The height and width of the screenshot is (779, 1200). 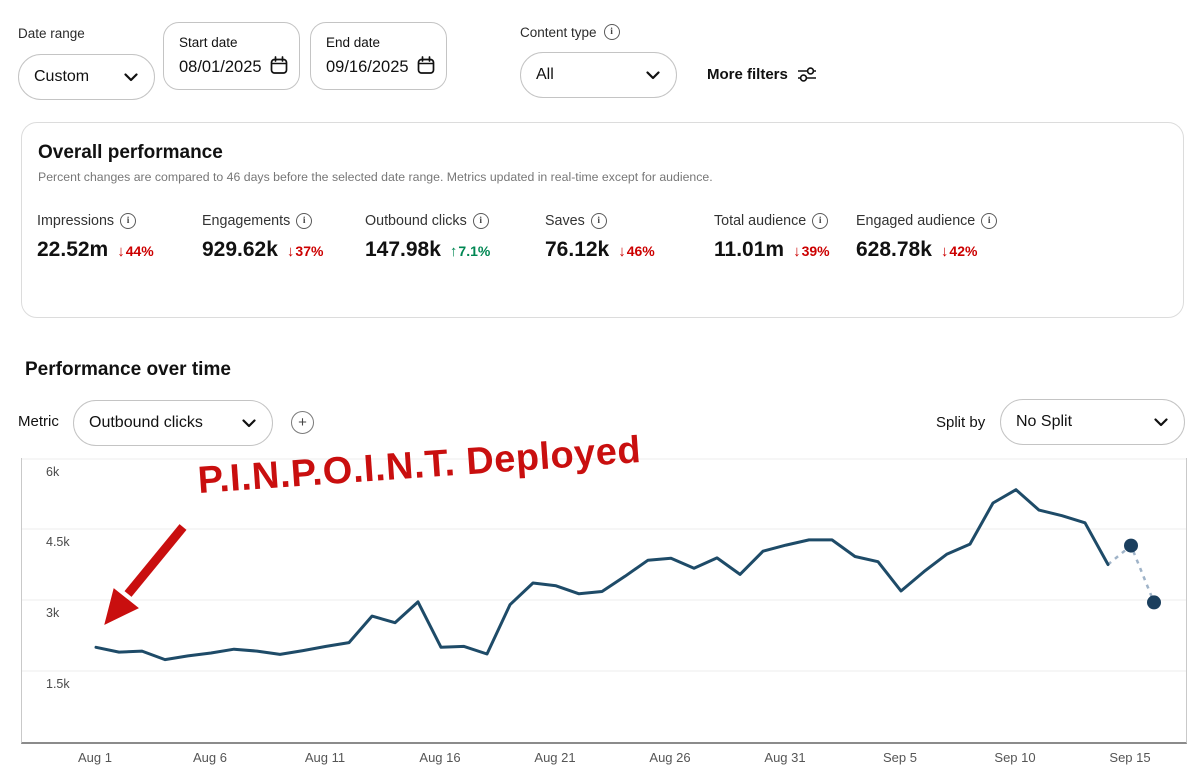 What do you see at coordinates (130, 152) in the screenshot?
I see `card-title: Overall performance` at bounding box center [130, 152].